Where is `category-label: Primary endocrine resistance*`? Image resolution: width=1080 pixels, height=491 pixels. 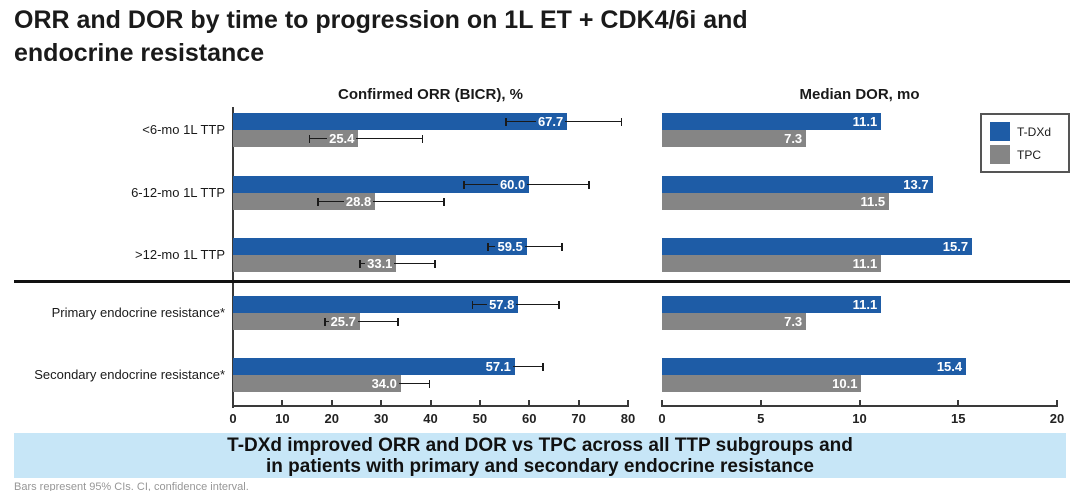 category-label: Primary endocrine resistance* is located at coordinates (138, 312).